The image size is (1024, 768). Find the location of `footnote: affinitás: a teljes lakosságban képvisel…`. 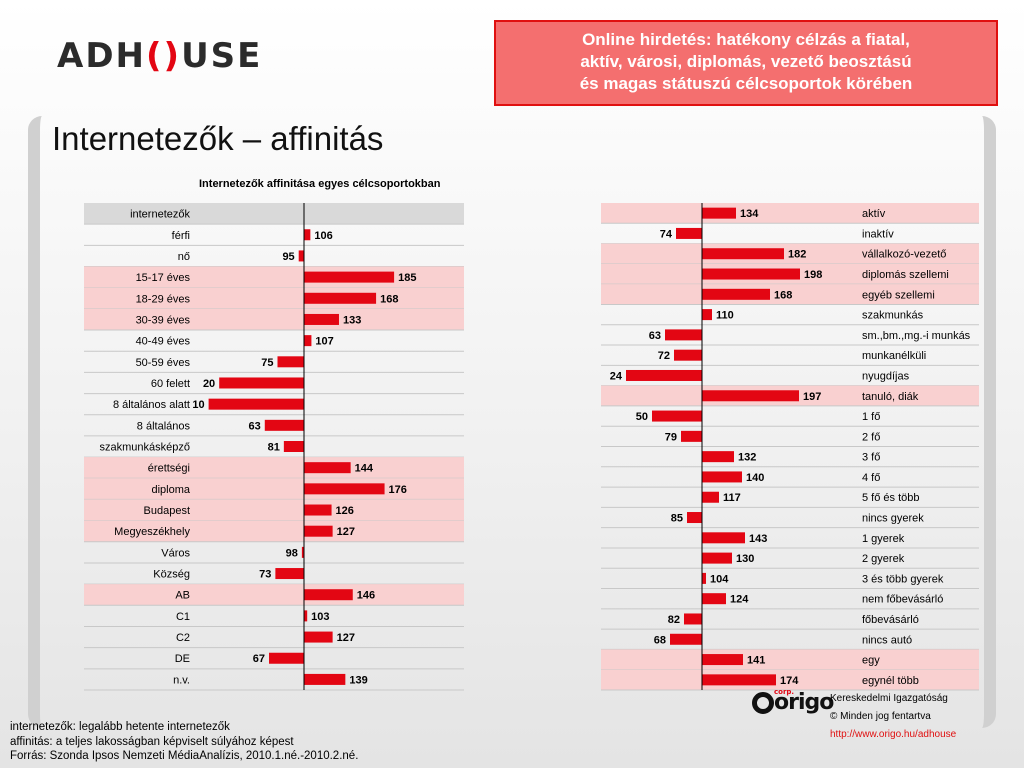

footnote: affinitás: a teljes lakosságban képvisel… is located at coordinates (152, 741).